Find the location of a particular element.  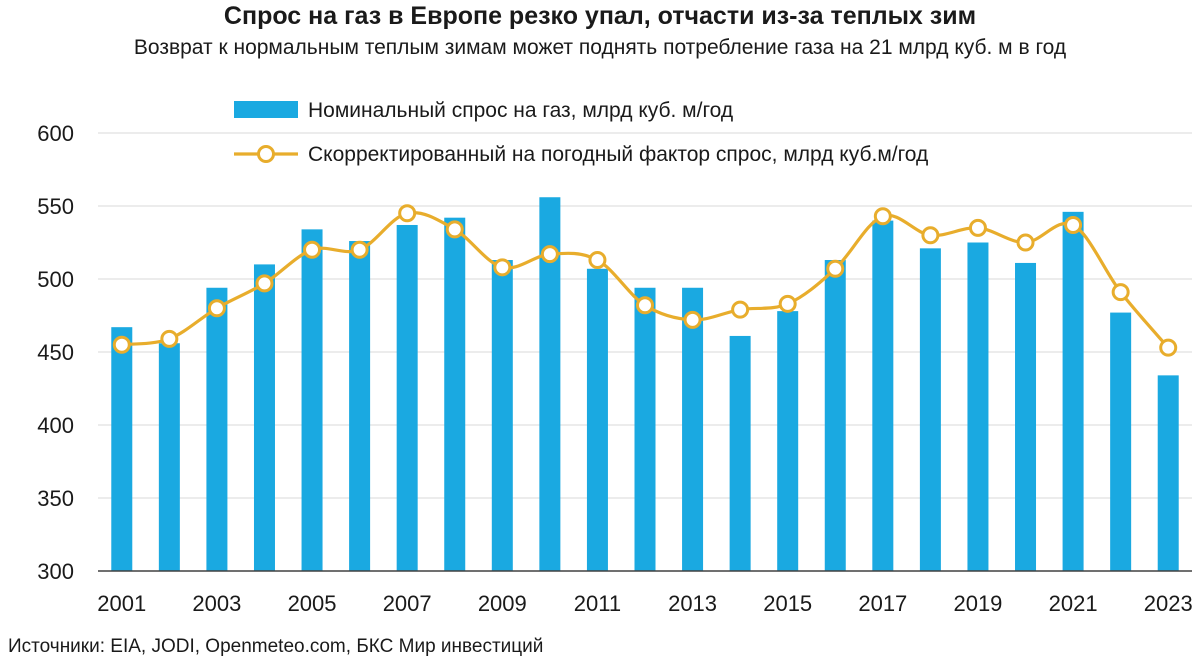

x-tick-label: 2019 is located at coordinates (977, 603).